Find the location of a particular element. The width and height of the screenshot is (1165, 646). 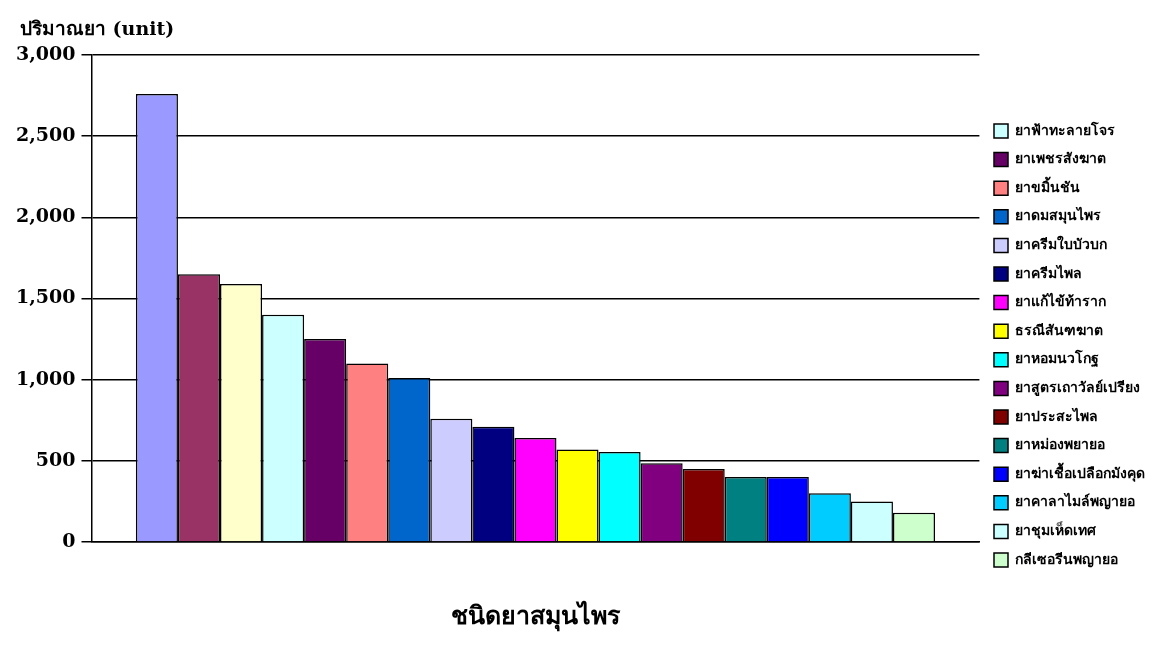

legend-label: ยาหม่องพยายอ is located at coordinates (1060, 444).